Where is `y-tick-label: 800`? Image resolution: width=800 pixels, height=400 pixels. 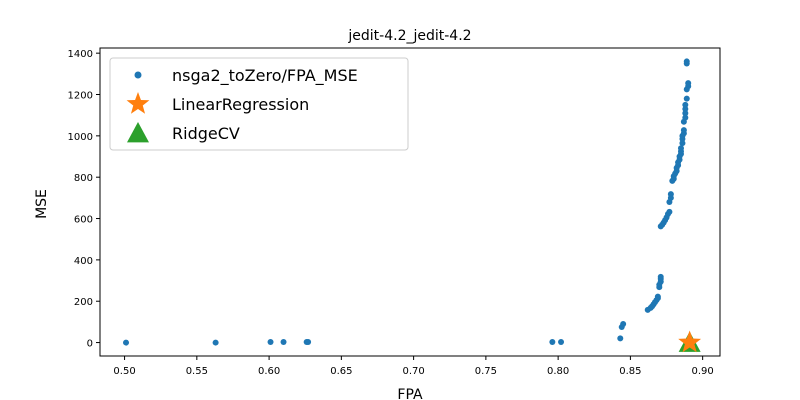 y-tick-label: 800 is located at coordinates (83, 178).